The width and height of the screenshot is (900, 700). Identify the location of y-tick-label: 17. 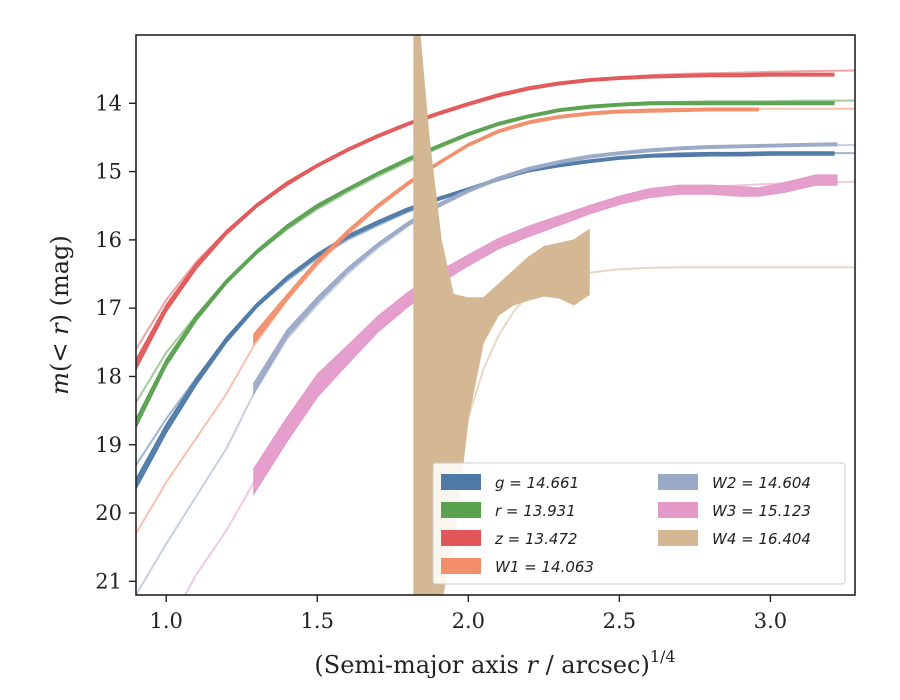
(108, 308).